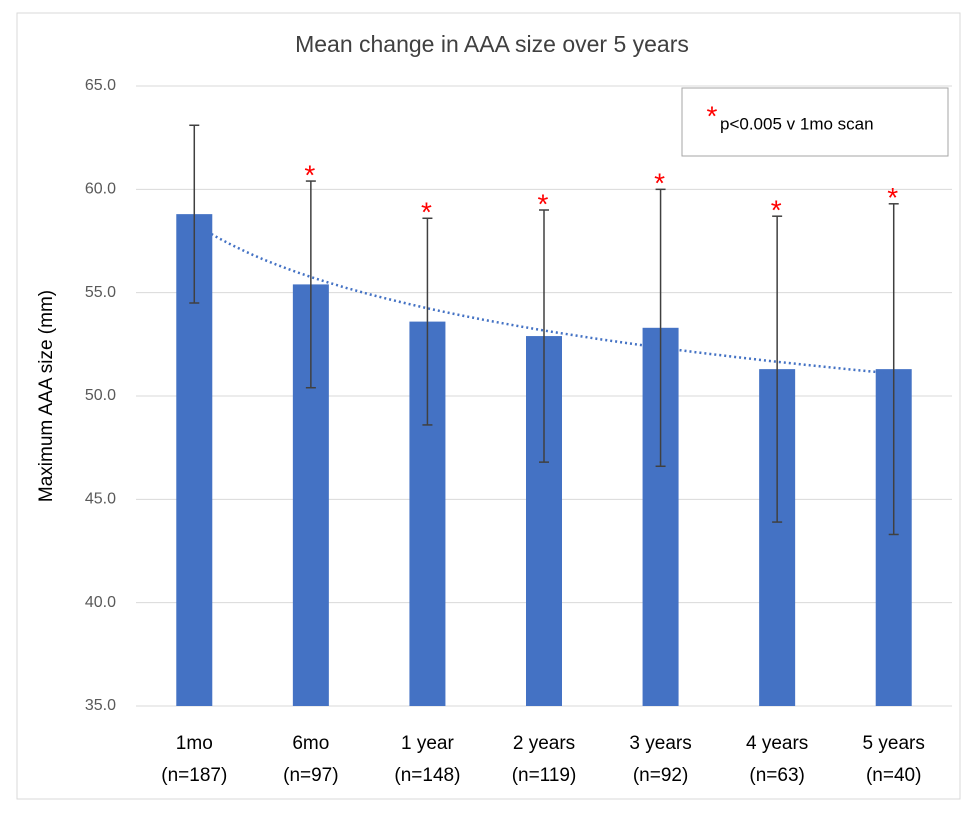 The width and height of the screenshot is (969, 815). What do you see at coordinates (46, 396) in the screenshot?
I see `y-axis-label: Maximum AAA size (mm)` at bounding box center [46, 396].